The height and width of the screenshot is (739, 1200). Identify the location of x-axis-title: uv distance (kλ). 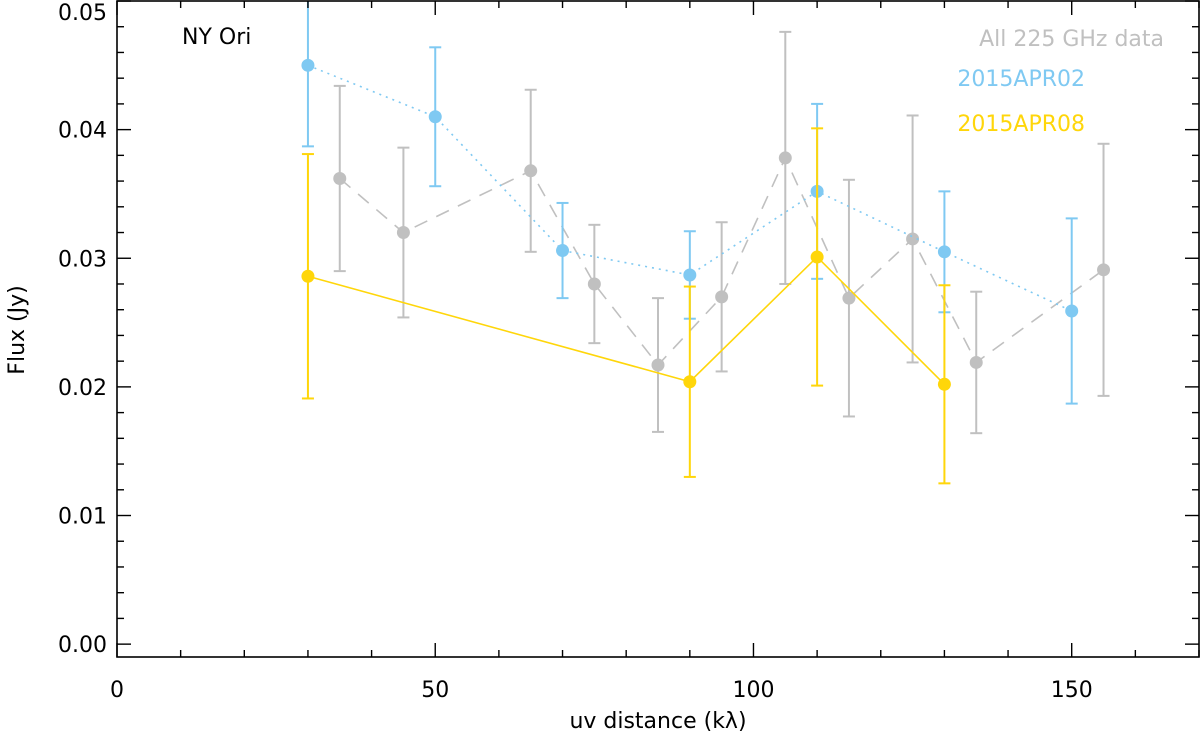
(657, 721).